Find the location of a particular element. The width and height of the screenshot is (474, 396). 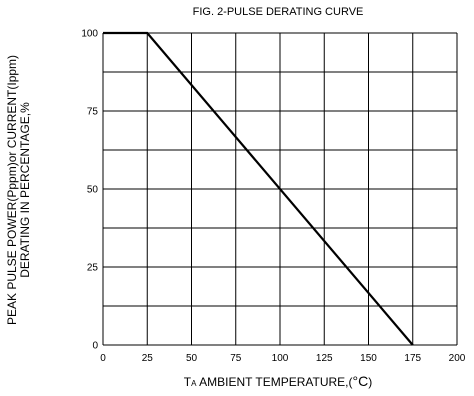

x-tick-label-75: 75 is located at coordinates (236, 358).